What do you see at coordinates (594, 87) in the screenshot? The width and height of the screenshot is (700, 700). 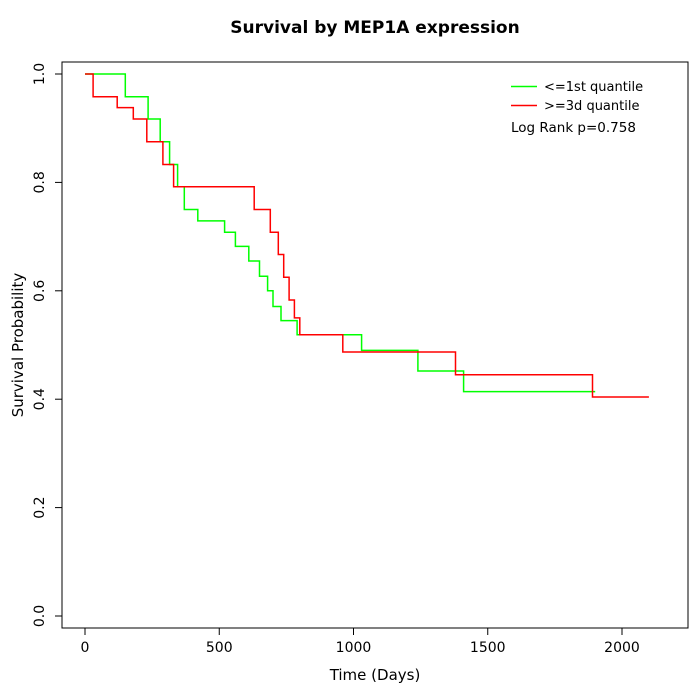 I see `legend-item-first-quantile: <=1st quantile` at bounding box center [594, 87].